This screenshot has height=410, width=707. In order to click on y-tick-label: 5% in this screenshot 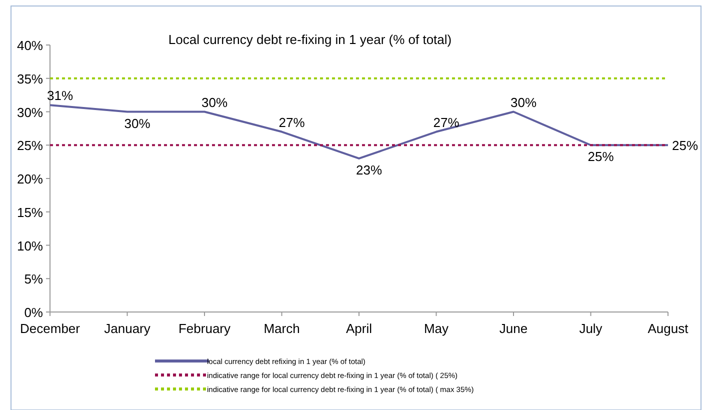, I will do `click(34, 279)`.